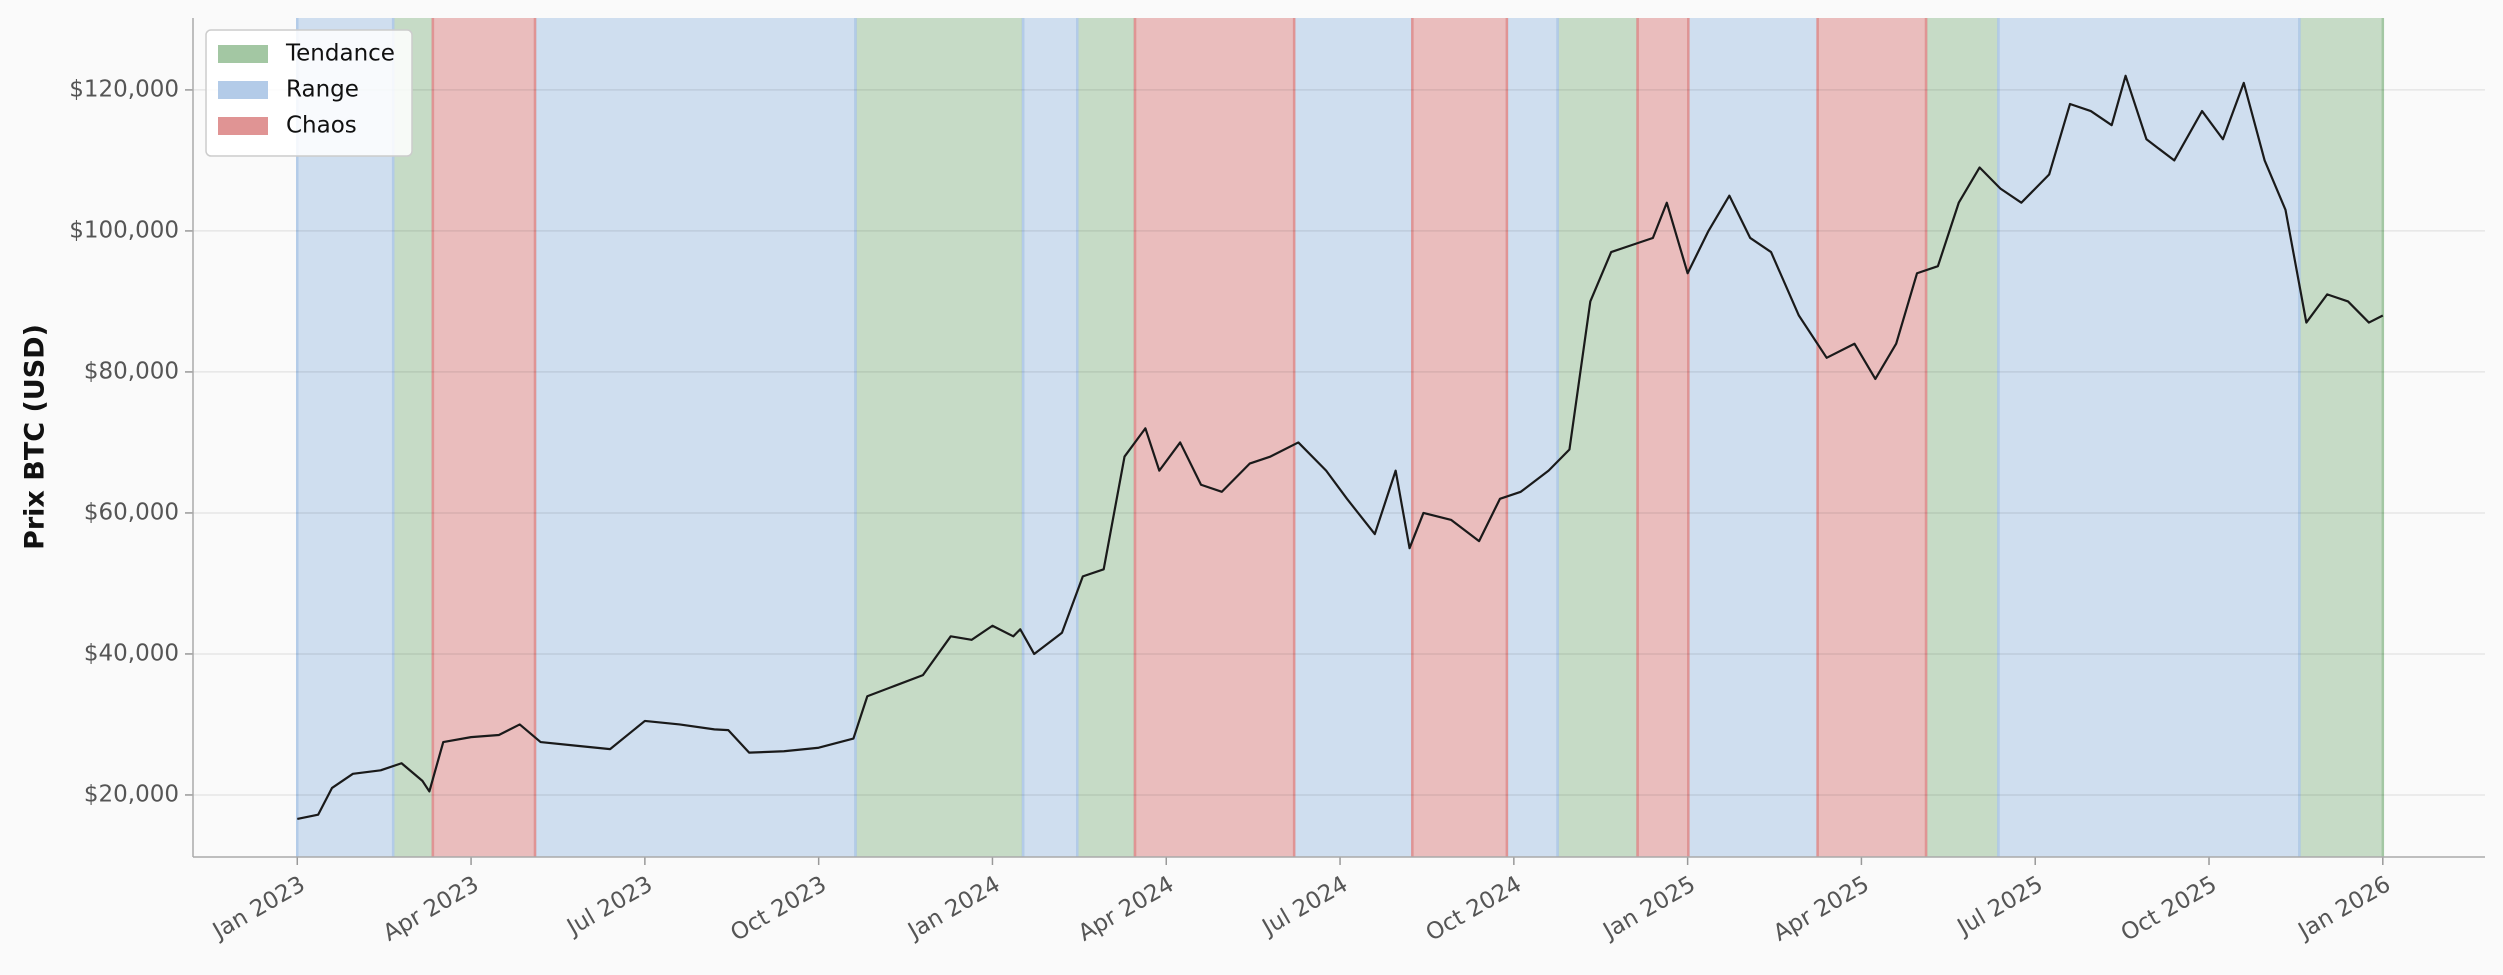 The width and height of the screenshot is (2503, 975). Describe the element at coordinates (131, 653) in the screenshot. I see `y-tick-label: $40,000` at that location.